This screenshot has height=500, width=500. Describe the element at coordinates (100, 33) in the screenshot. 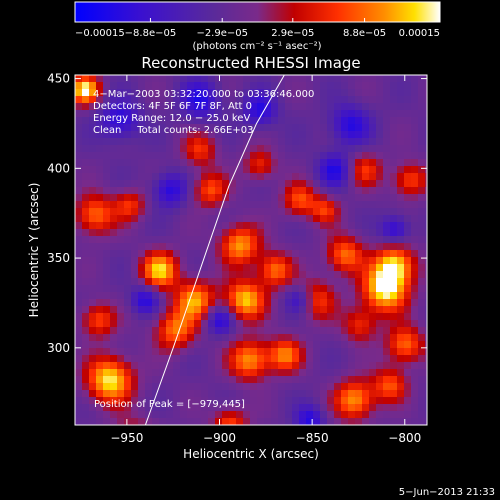

I see `colorbar-tick-label: −0.00015` at that location.